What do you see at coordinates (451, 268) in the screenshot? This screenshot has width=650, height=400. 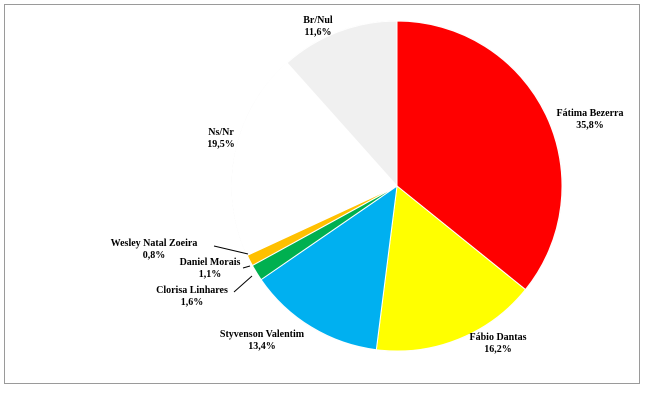 I see `pie-slice-f-bio-dantas` at bounding box center [451, 268].